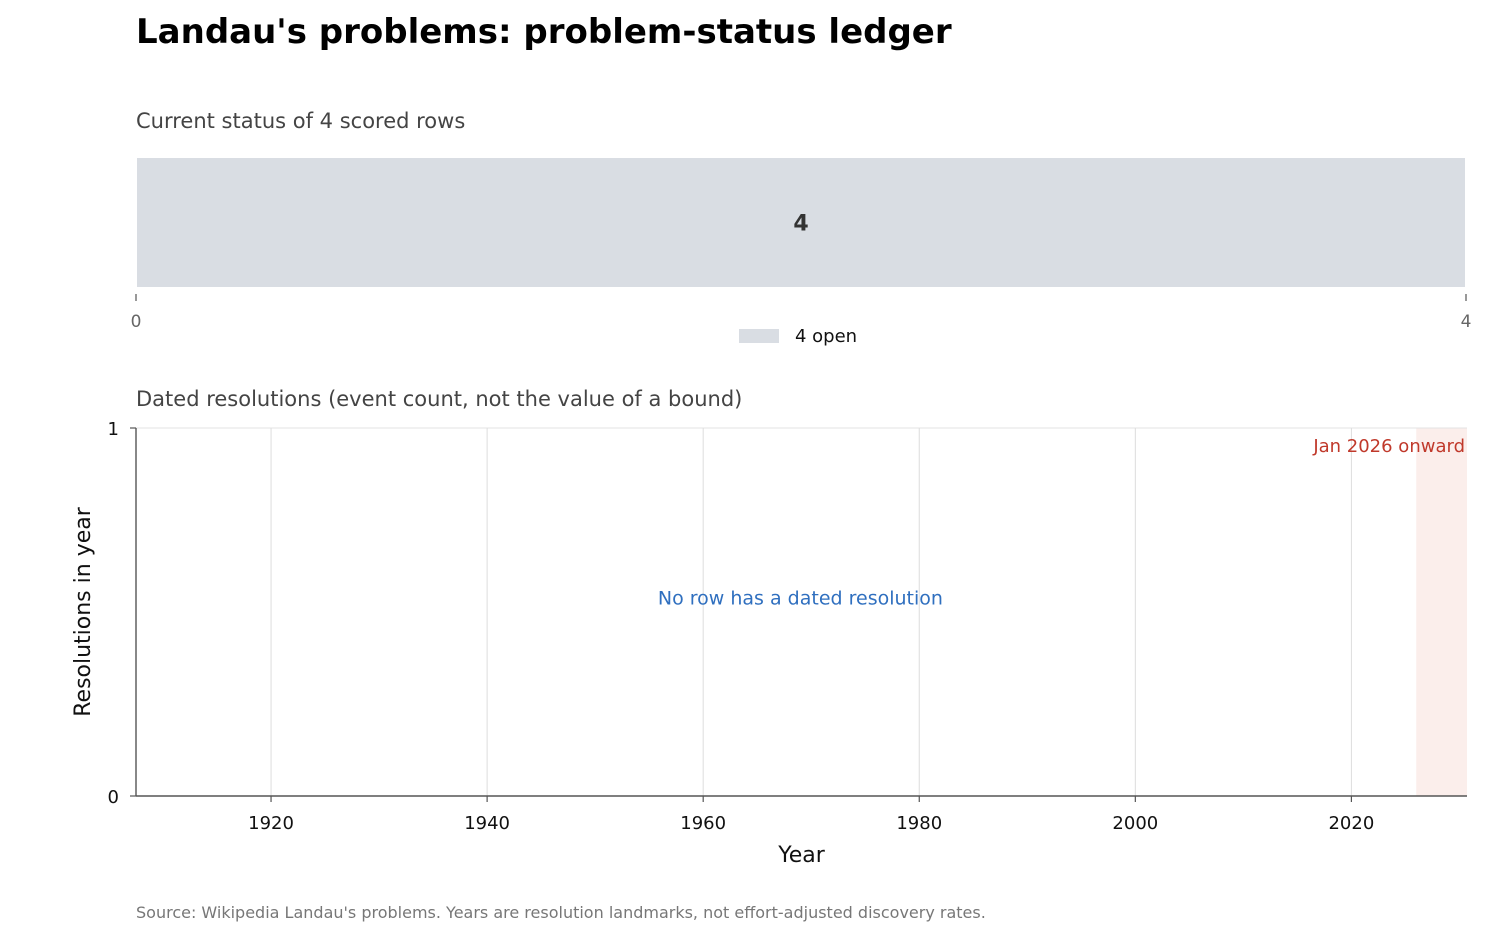 The height and width of the screenshot is (936, 1512). What do you see at coordinates (703, 823) in the screenshot?
I see `x-tick-label: 1960` at bounding box center [703, 823].